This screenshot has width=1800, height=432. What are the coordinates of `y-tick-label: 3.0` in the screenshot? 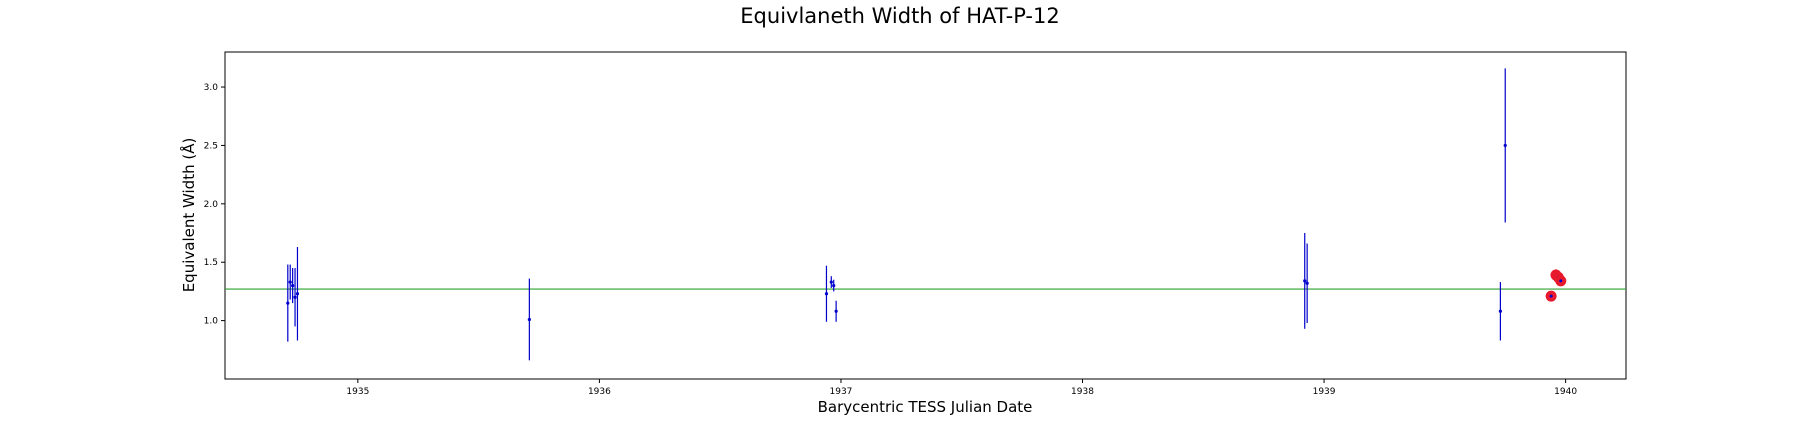 It's located at (211, 88).